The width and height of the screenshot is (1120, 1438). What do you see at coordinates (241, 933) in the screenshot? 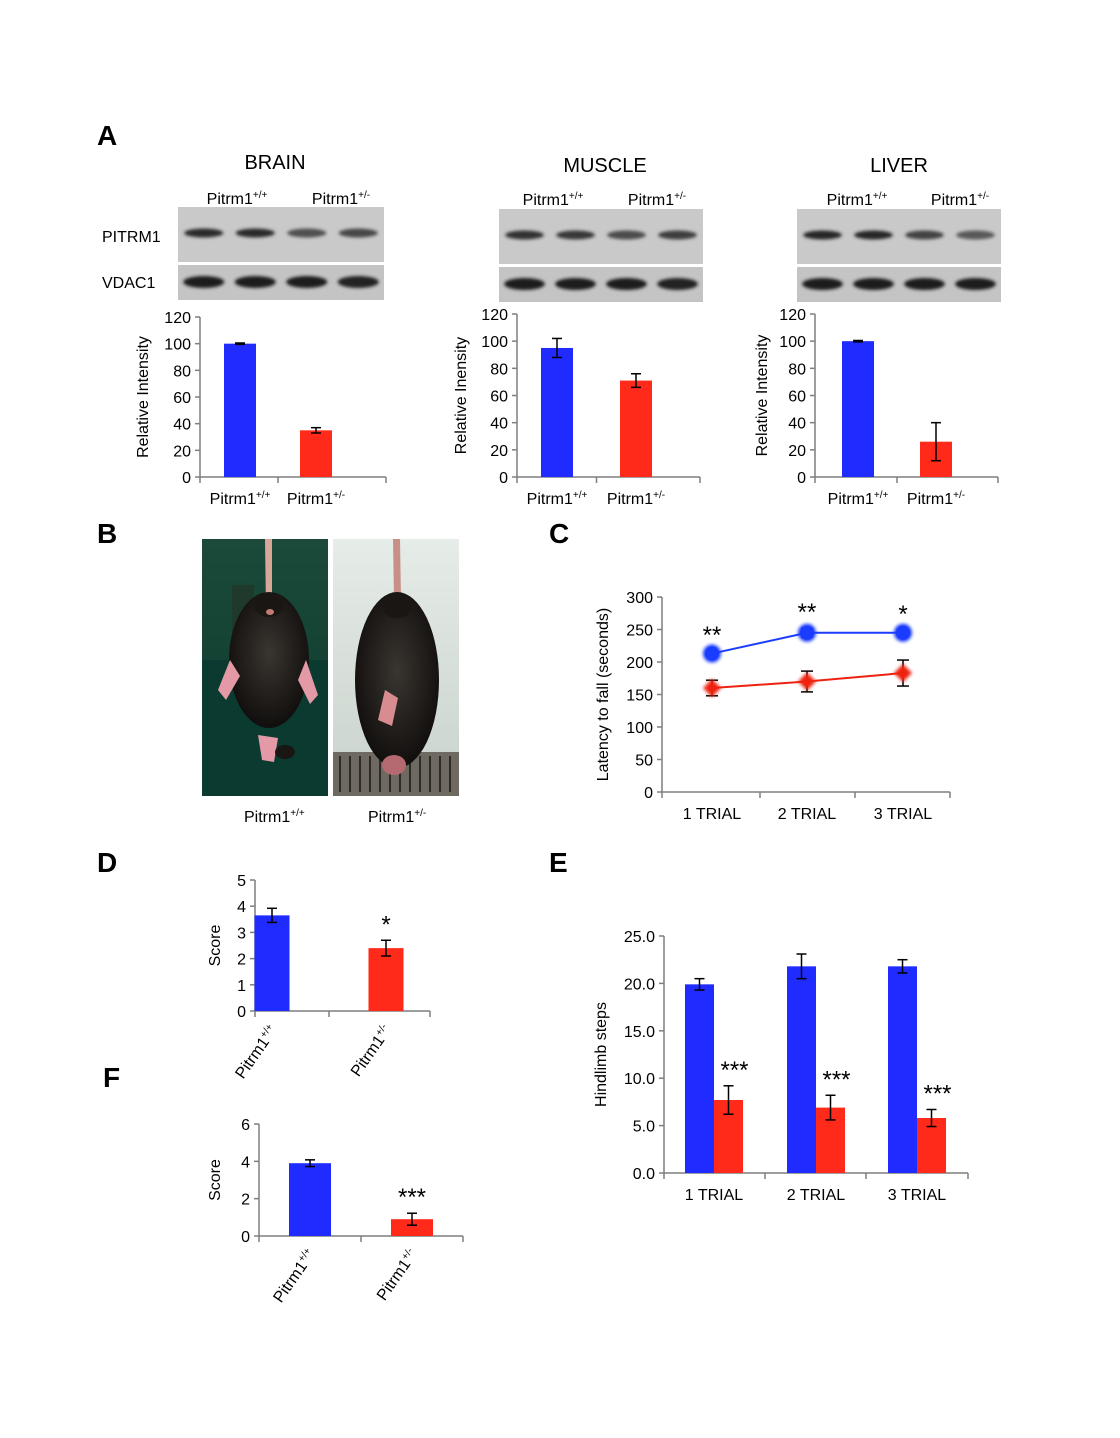
I see `y-tick-label: 3` at bounding box center [241, 933].